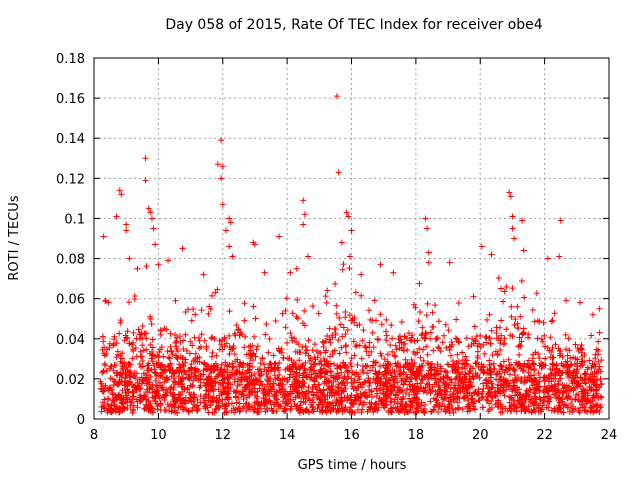 The width and height of the screenshot is (640, 480). I want to click on x-tick-label: 10, so click(158, 435).